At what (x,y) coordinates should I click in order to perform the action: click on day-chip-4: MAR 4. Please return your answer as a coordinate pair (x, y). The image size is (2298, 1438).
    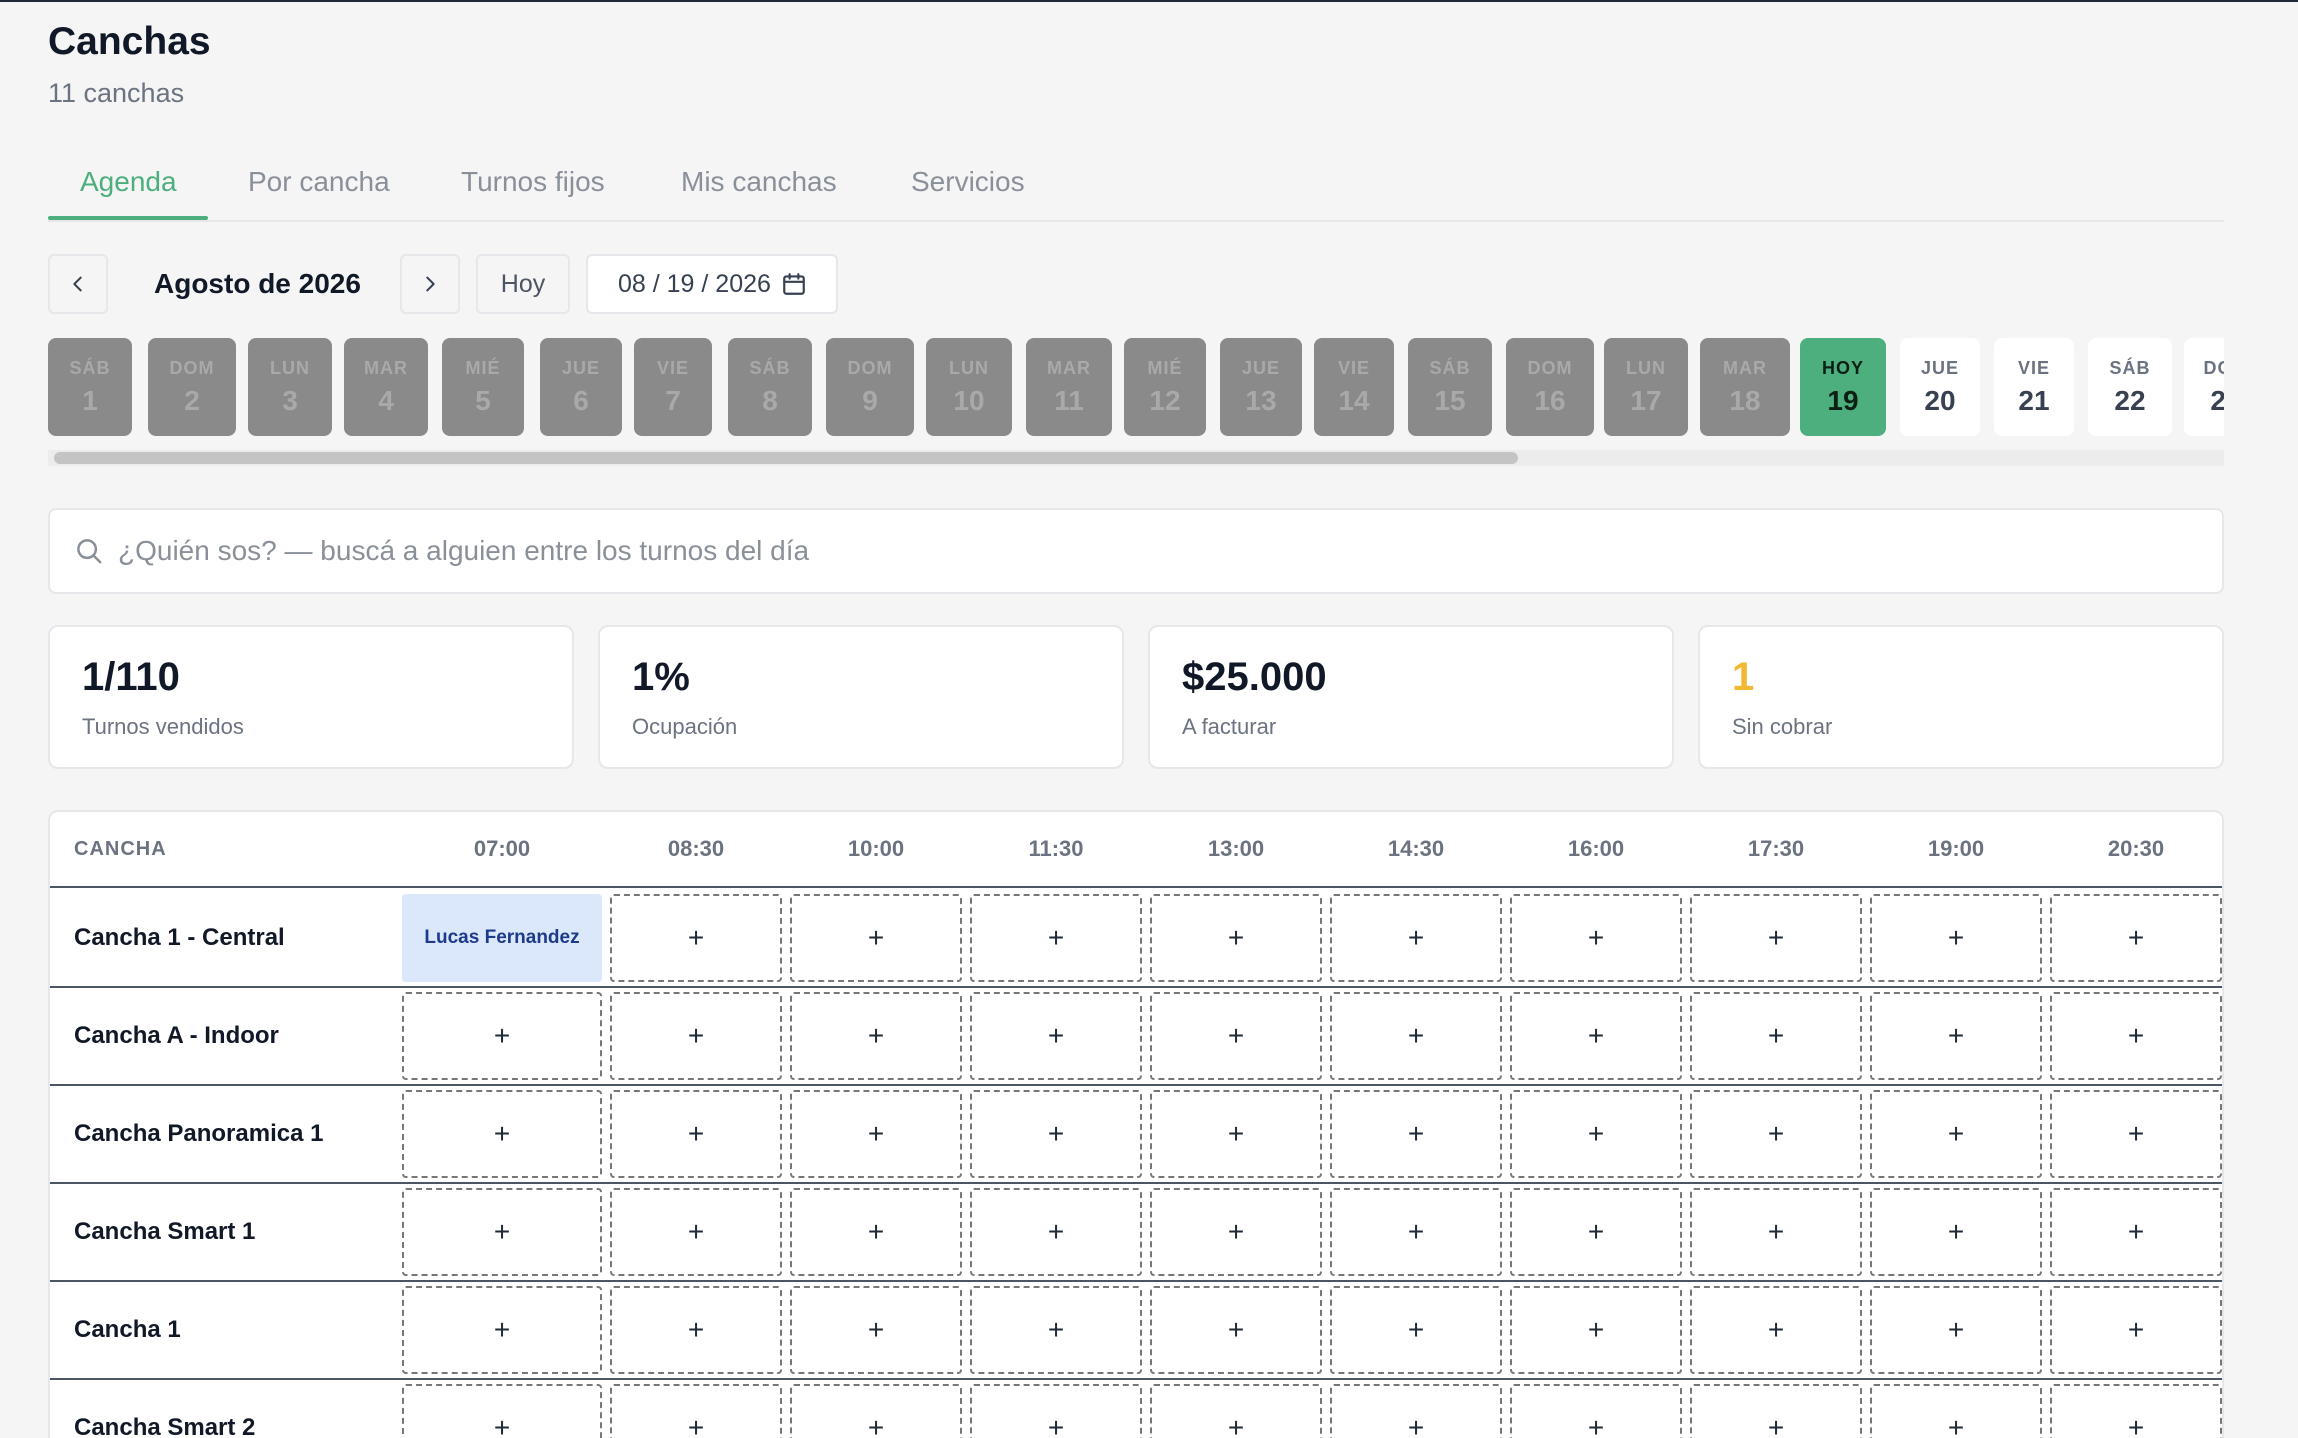
    Looking at the image, I should click on (386, 387).